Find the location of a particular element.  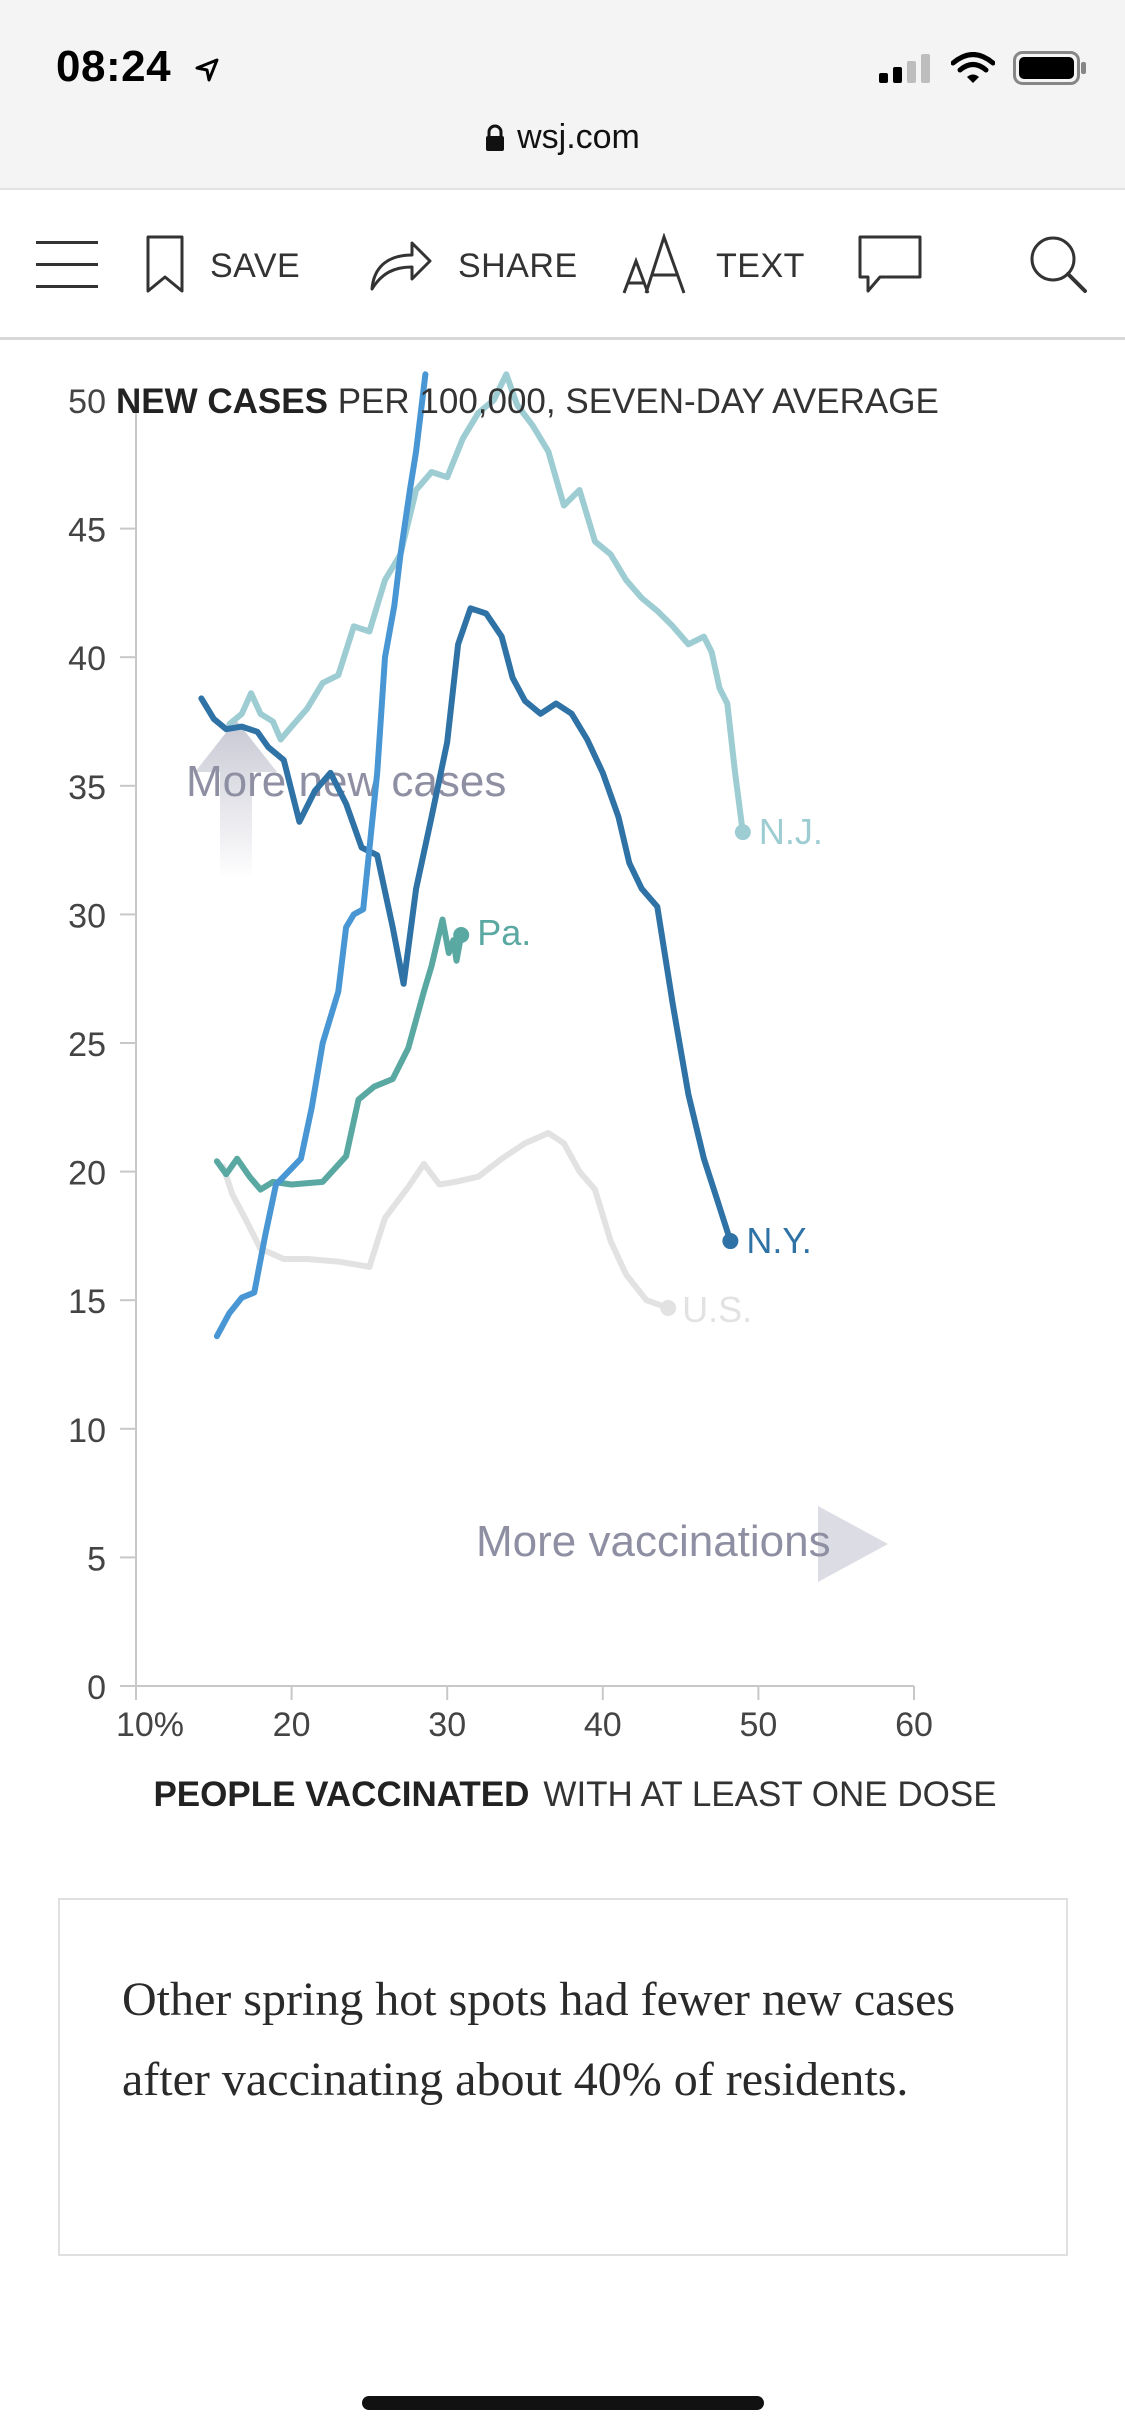

series-line-nj is located at coordinates (486, 603).